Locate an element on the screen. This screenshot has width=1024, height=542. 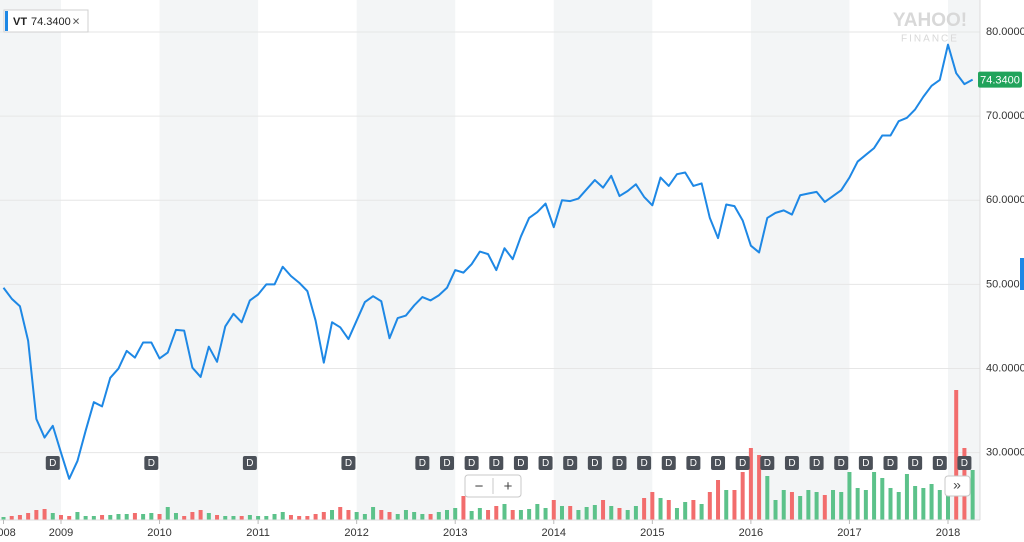
more-button: » is located at coordinates (957, 485).